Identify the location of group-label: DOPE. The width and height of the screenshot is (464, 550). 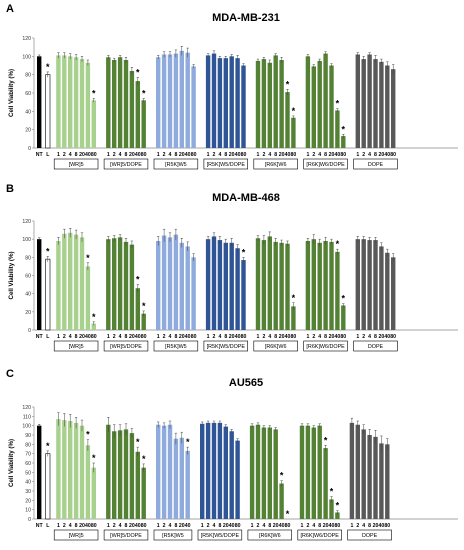
(376, 165).